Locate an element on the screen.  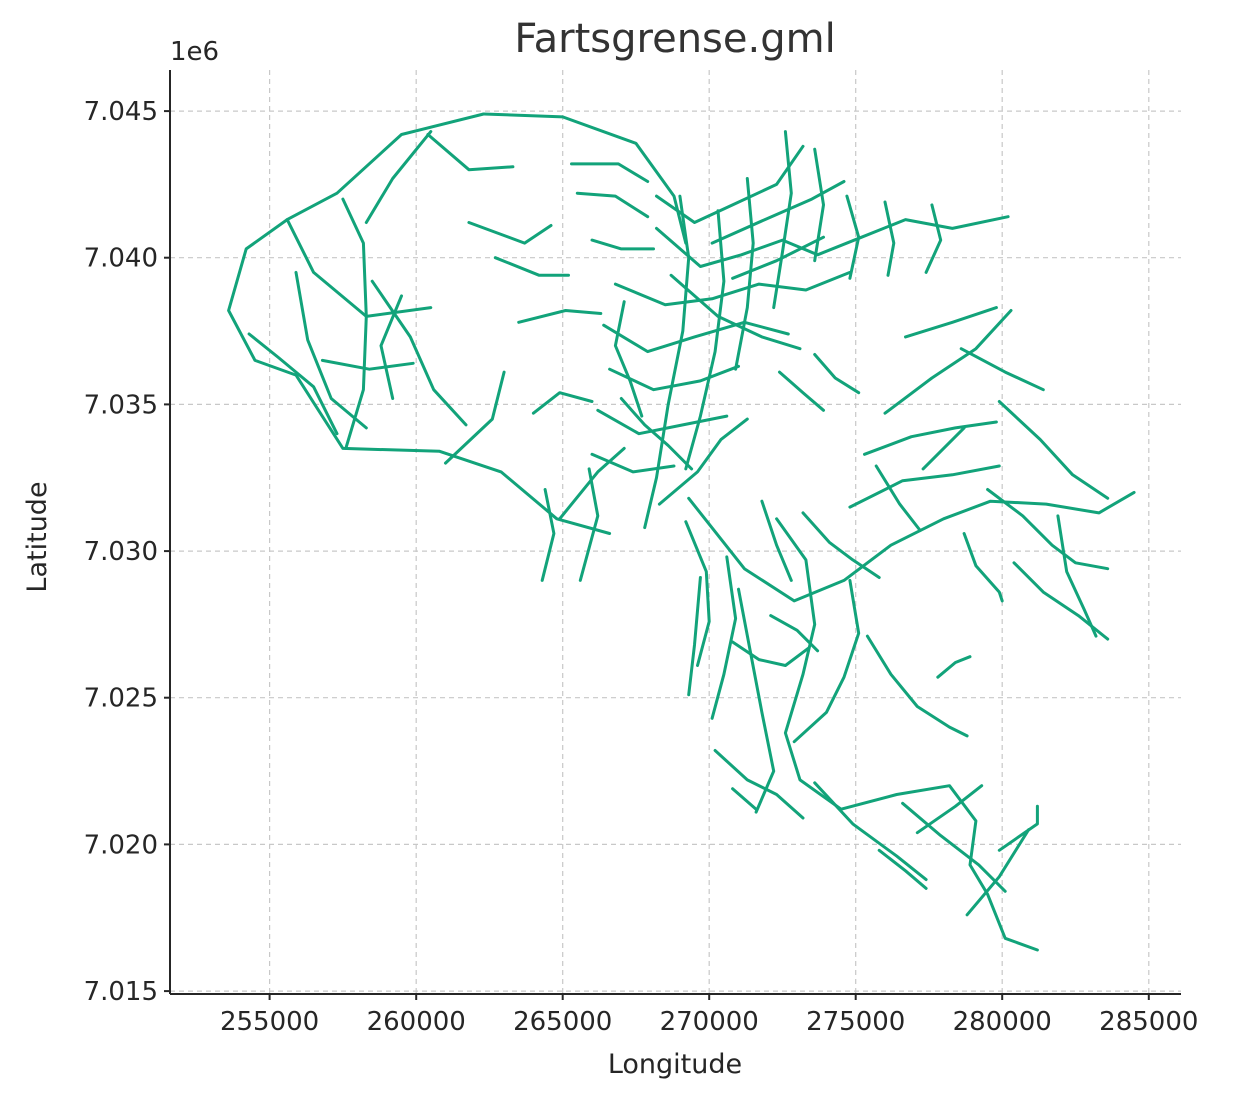
road-series is located at coordinates (800, 330).